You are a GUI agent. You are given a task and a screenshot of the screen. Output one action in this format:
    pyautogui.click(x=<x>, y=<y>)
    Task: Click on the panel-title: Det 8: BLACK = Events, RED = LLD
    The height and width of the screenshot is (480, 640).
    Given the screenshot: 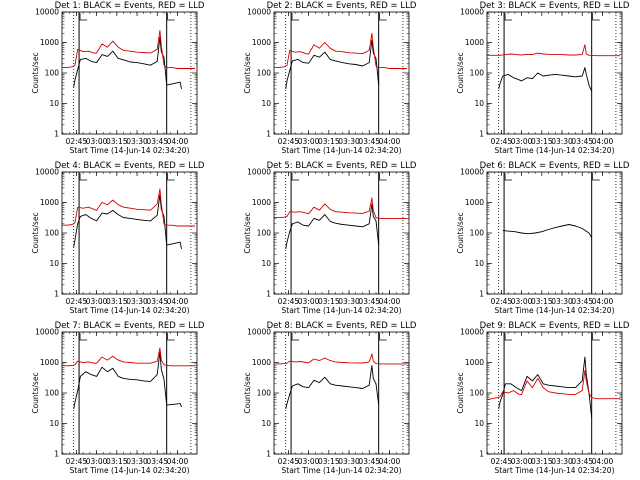 What is the action you would take?
    pyautogui.click(x=342, y=326)
    